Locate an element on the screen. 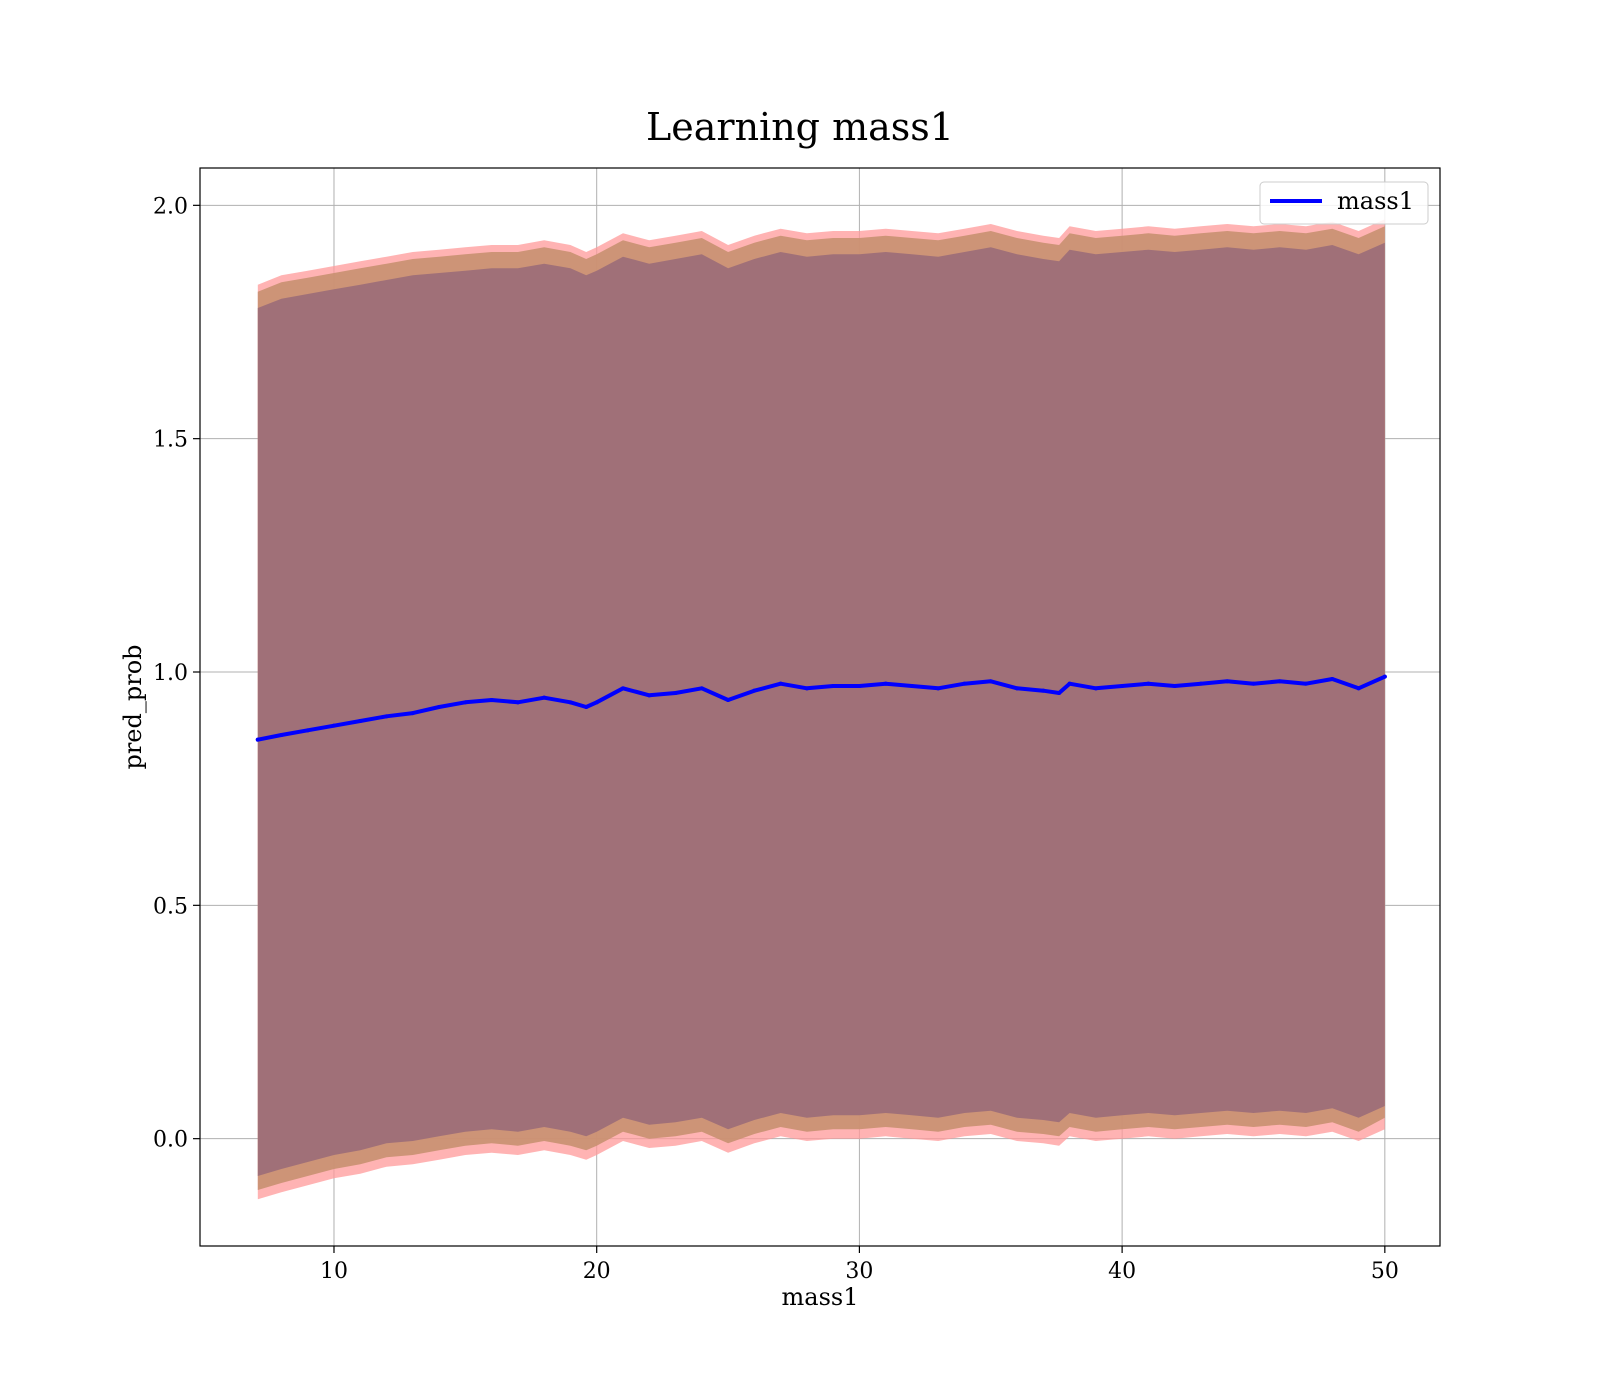 The image size is (1600, 1400). x-axis-ticks: 10 20 30 40 50 is located at coordinates (859, 1265).